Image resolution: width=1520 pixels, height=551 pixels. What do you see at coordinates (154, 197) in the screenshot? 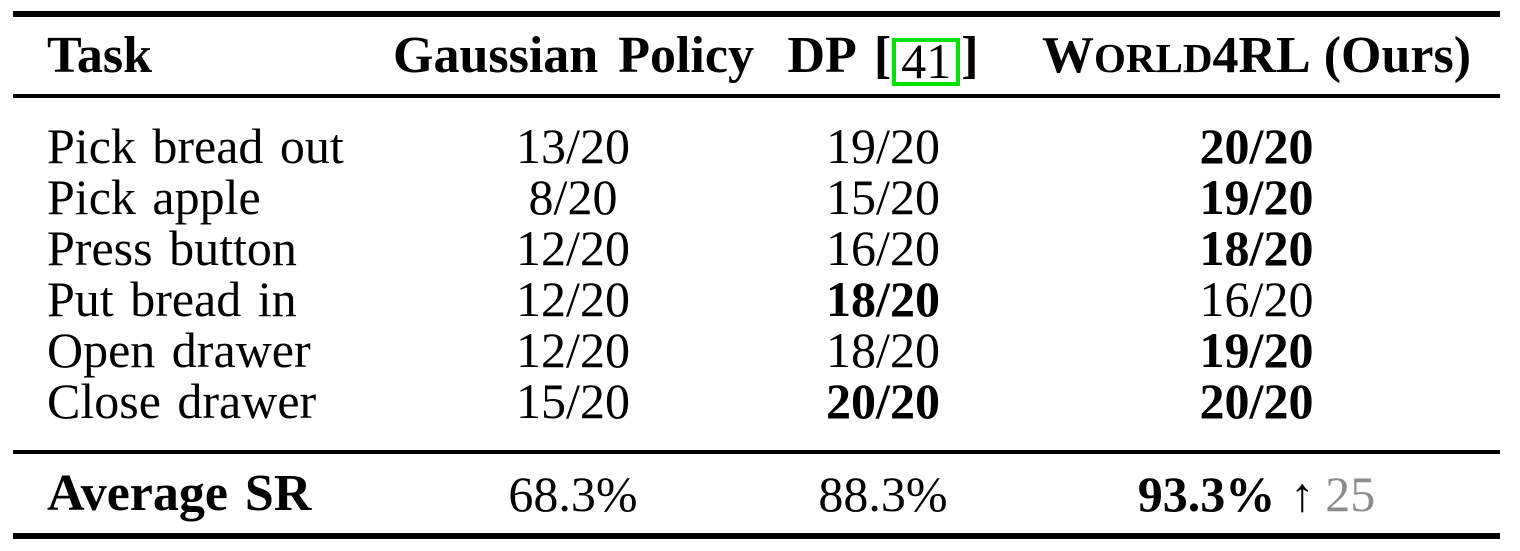
I see `task-cell: Pick apple` at bounding box center [154, 197].